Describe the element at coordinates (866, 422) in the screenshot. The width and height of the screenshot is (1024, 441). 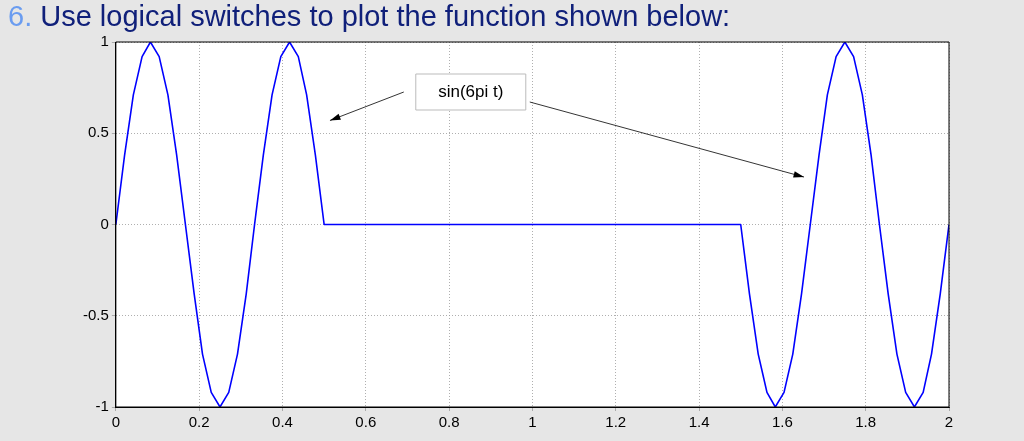
I see `x-tick-label: 1.8` at that location.